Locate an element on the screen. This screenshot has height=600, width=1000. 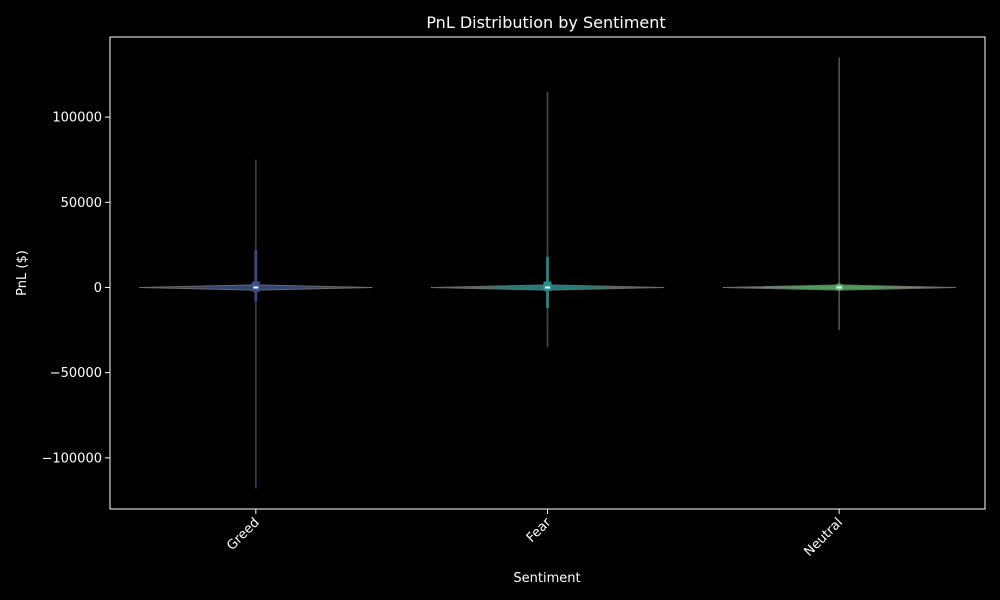
y-tick-label: −100000 is located at coordinates (71, 458).